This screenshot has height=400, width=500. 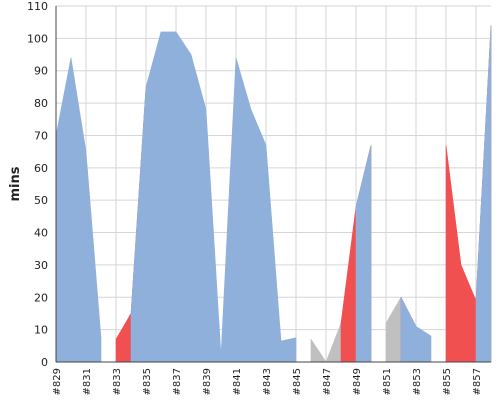 What do you see at coordinates (41, 103) in the screenshot?
I see `y-tick-label: 80` at bounding box center [41, 103].